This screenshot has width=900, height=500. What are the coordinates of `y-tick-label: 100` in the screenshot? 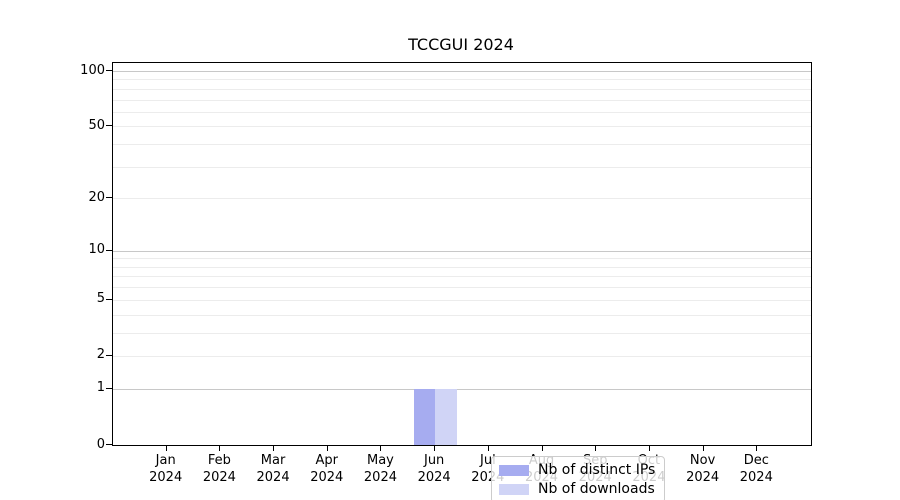 It's located at (92, 70).